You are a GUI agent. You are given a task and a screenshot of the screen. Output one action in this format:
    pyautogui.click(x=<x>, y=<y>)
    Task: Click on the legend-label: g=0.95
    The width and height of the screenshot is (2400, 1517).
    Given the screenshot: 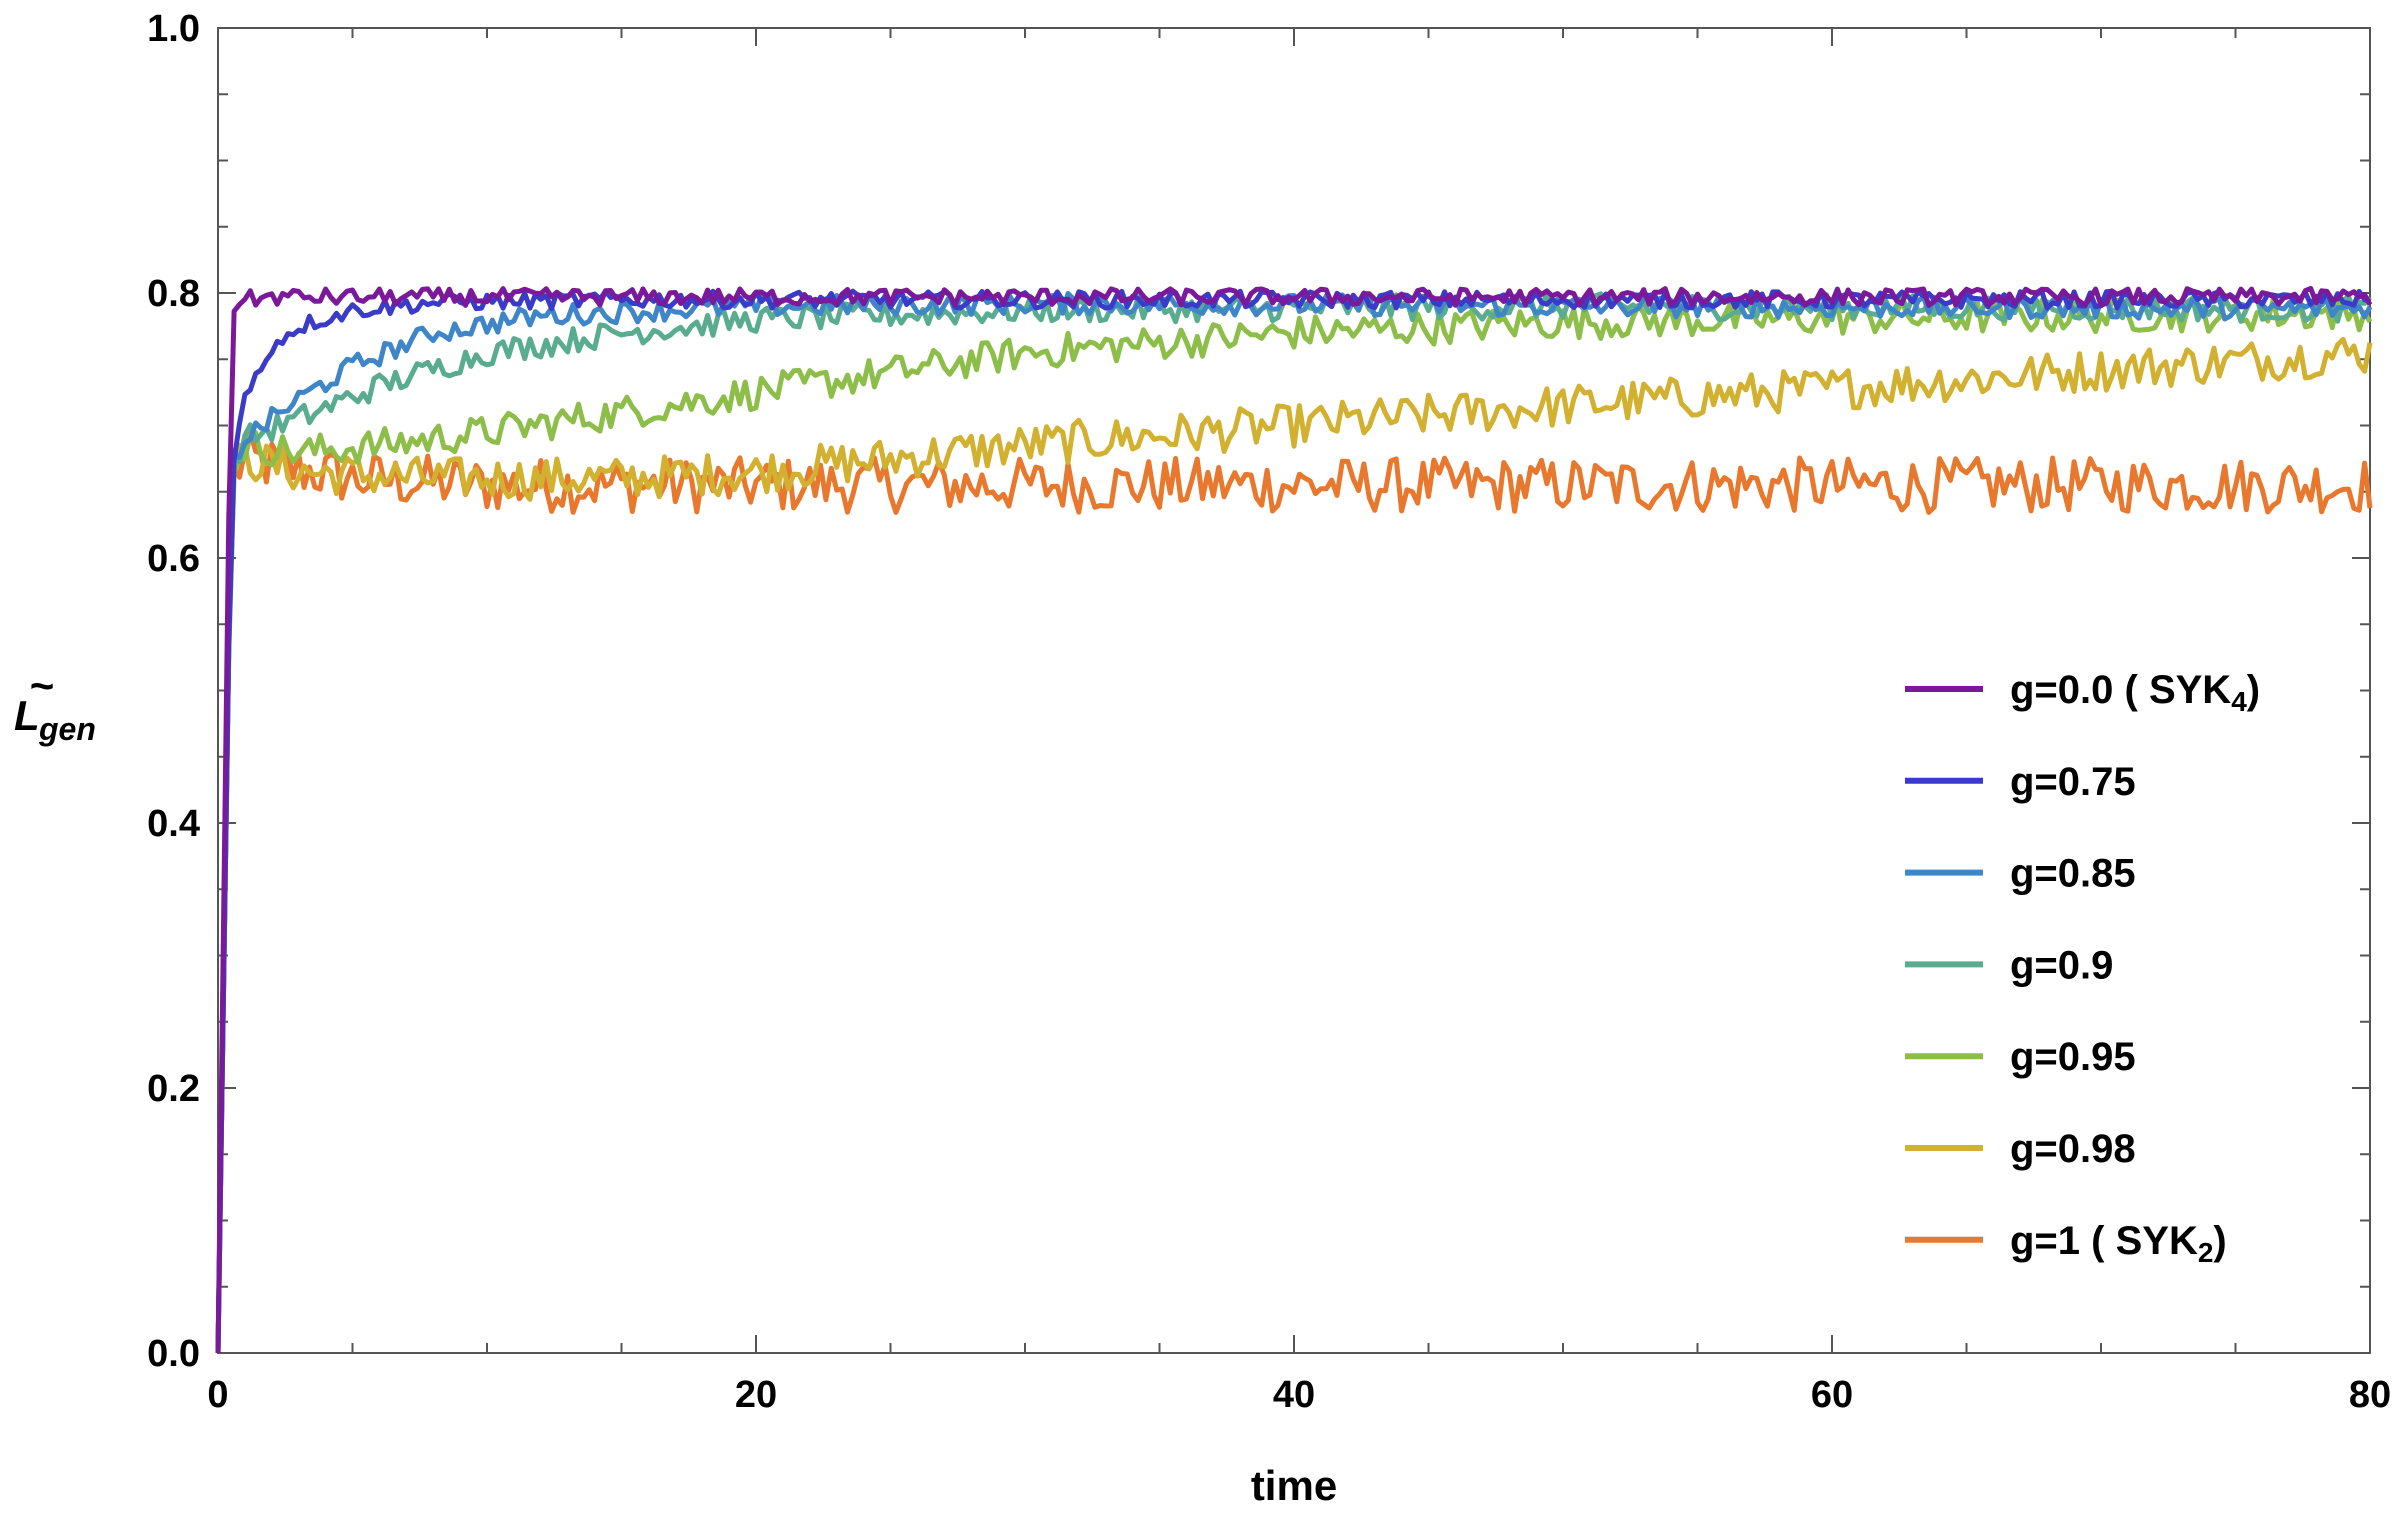 What is the action you would take?
    pyautogui.click(x=2073, y=1057)
    